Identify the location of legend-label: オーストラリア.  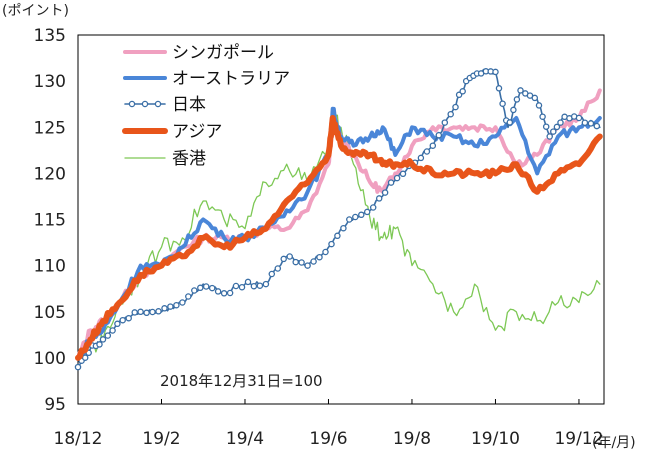
(231, 79).